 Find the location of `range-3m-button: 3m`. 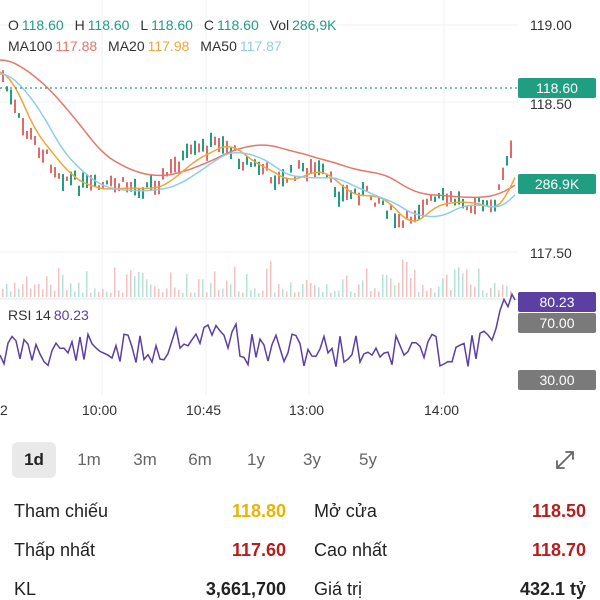

range-3m-button: 3m is located at coordinates (145, 459).